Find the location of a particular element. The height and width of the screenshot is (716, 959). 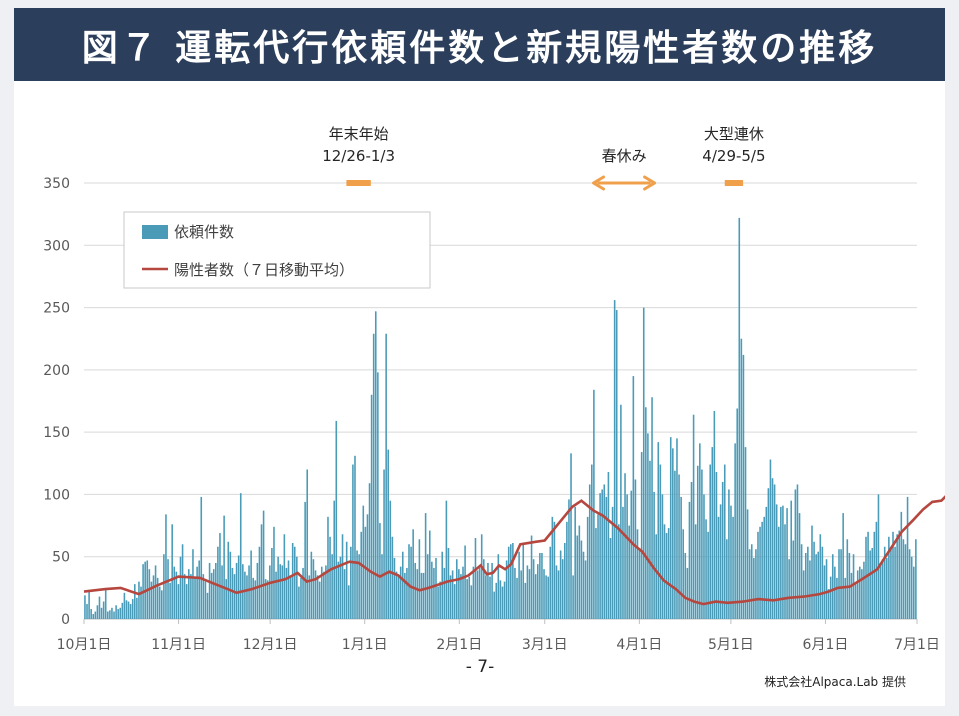

legend-label-positives: 陽性者数（７日移動平均） is located at coordinates (264, 270).